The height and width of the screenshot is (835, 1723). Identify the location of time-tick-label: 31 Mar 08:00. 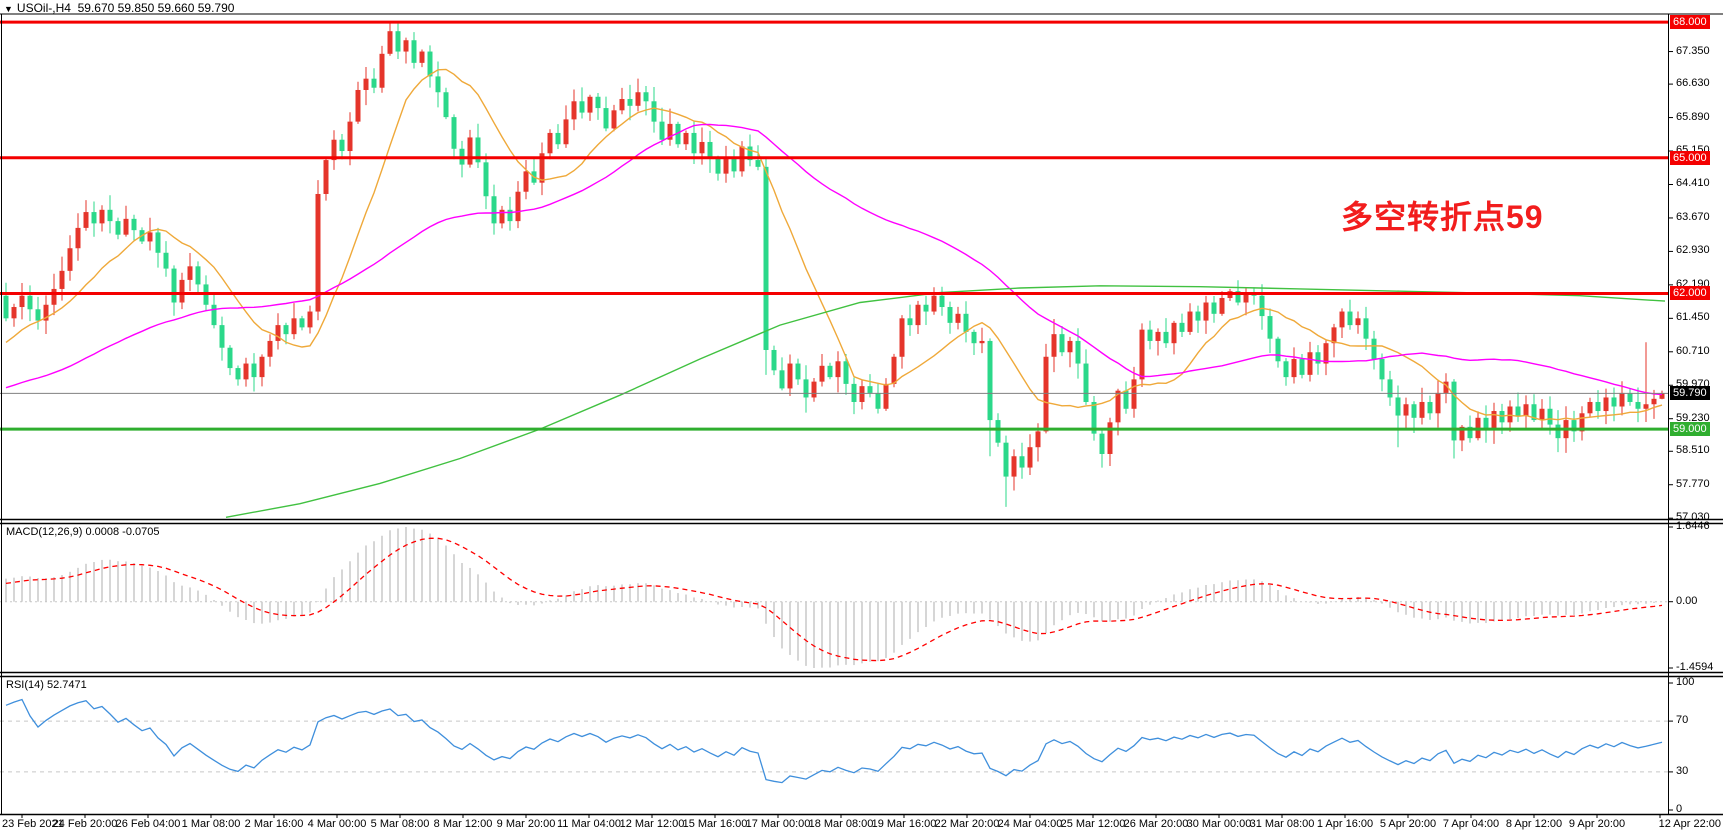
(1282, 824).